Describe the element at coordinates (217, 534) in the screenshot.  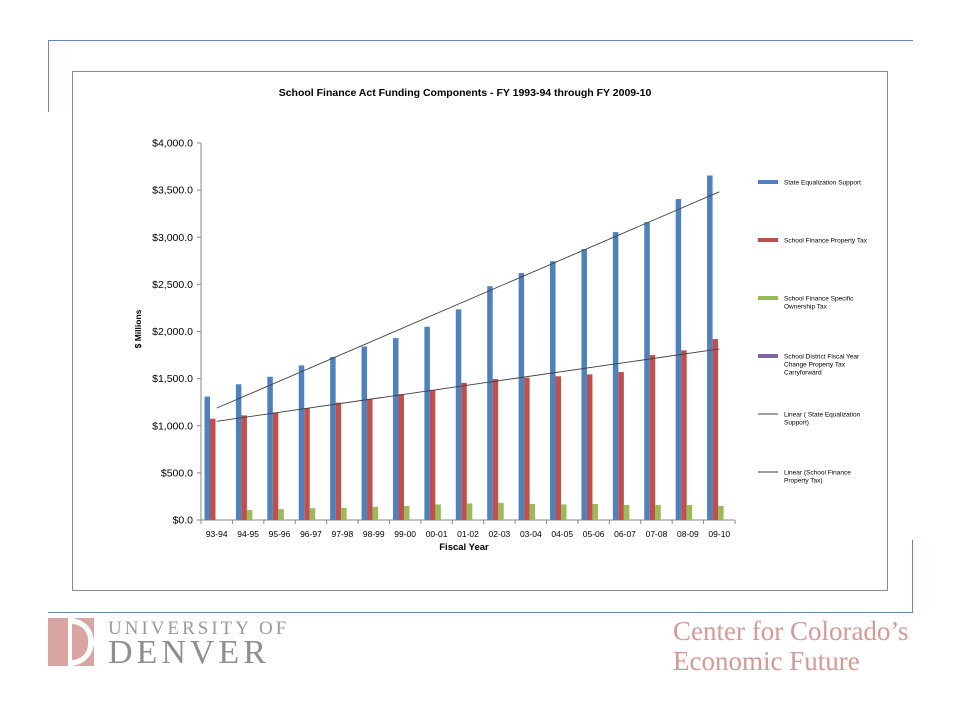
I see `x-tick-label: 93-94` at that location.